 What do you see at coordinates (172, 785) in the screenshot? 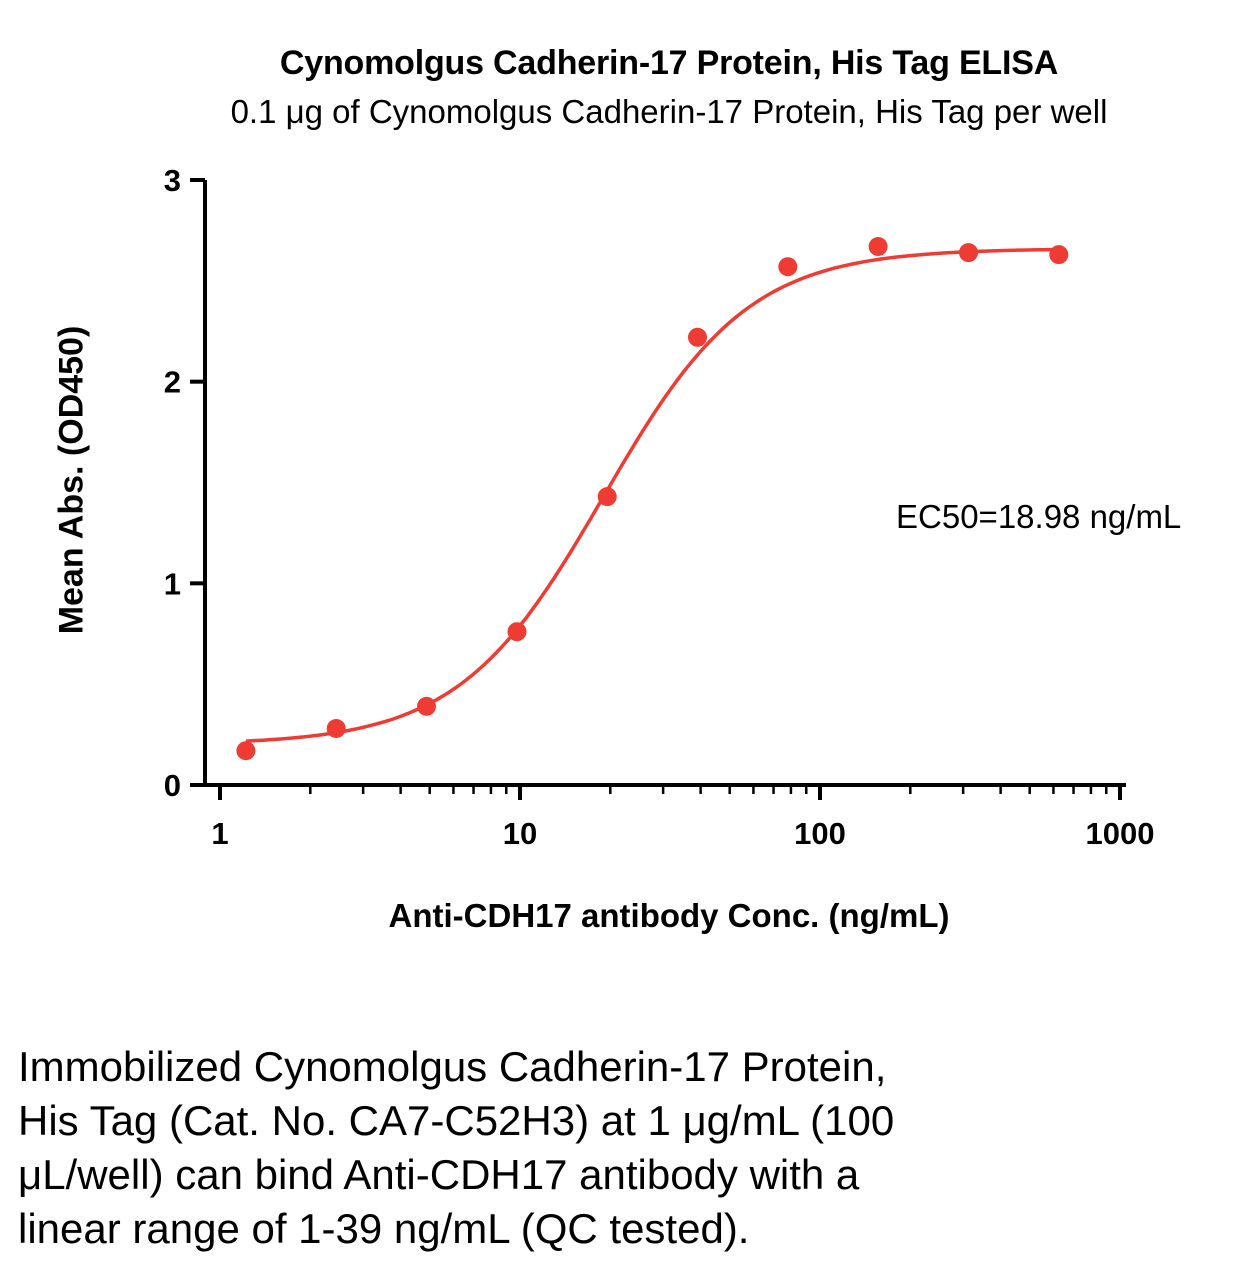
I see `y-tick-label: 0` at bounding box center [172, 785].